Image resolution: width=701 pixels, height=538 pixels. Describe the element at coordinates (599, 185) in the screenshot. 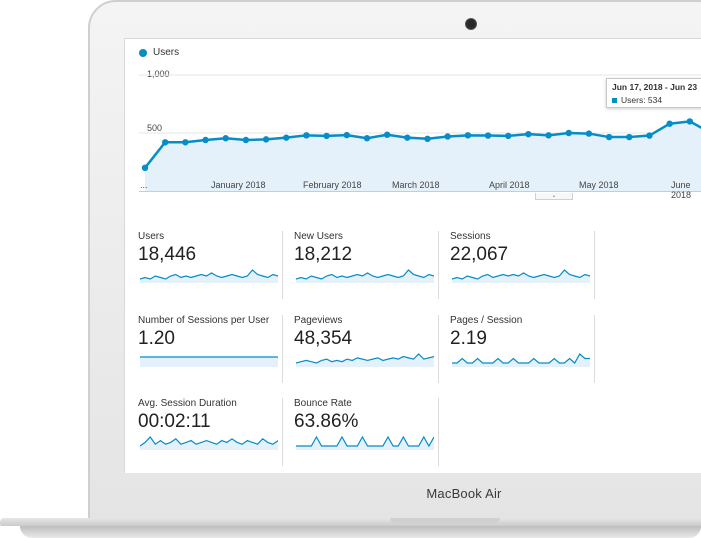

I see `x-tick-may: May 2018` at that location.